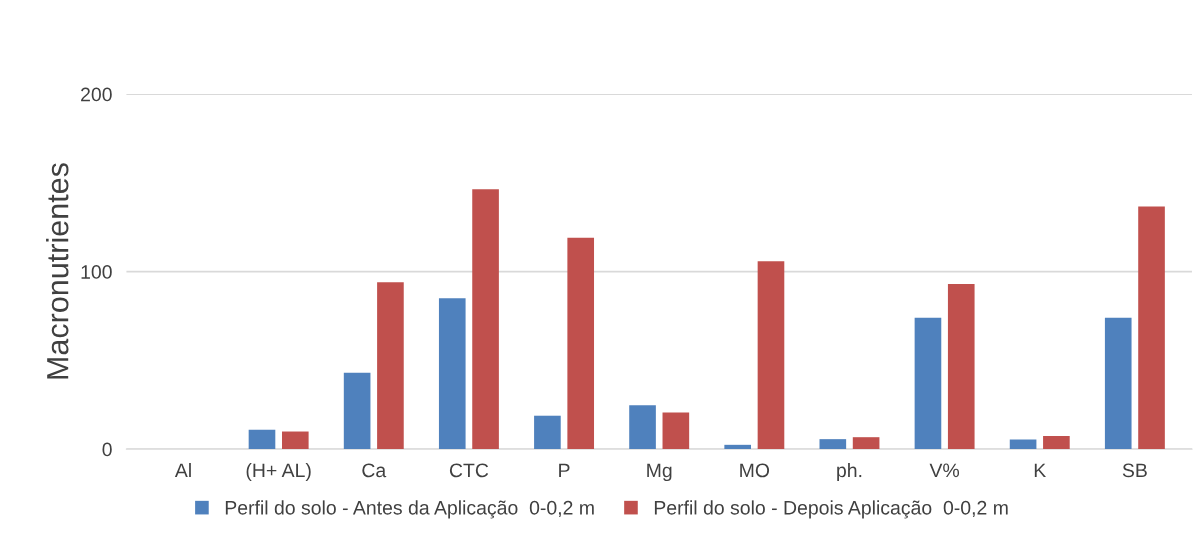 The height and width of the screenshot is (547, 1204). Describe the element at coordinates (1040, 470) in the screenshot. I see `x-tick-label: K` at that location.